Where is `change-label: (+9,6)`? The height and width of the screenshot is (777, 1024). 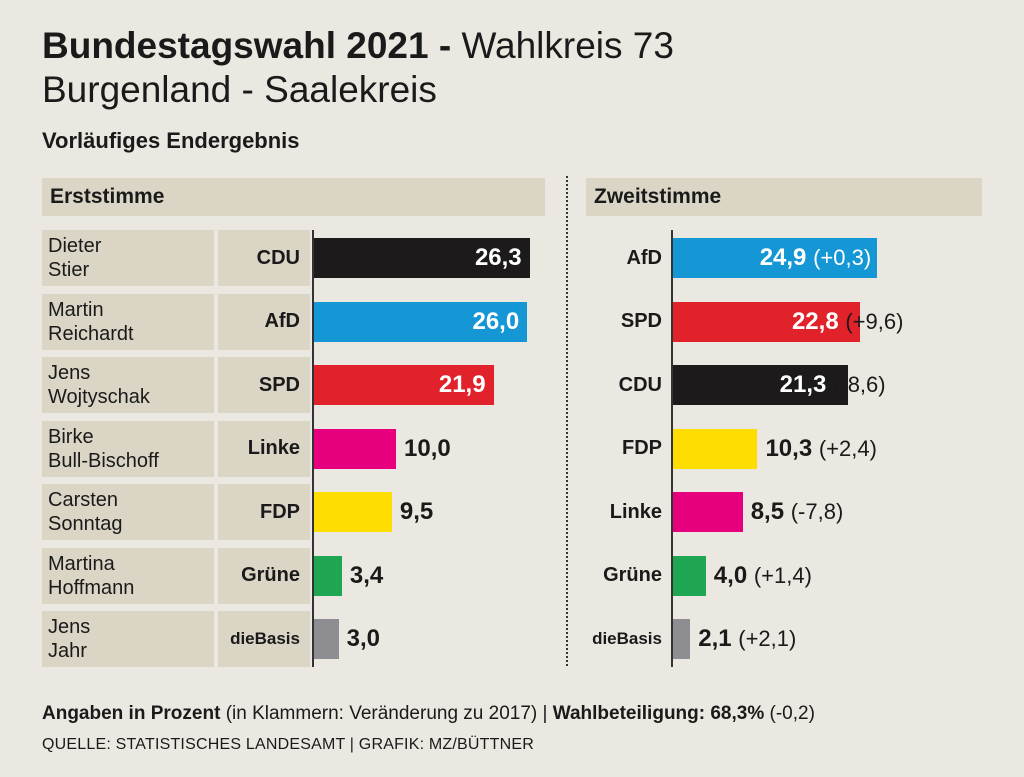
change-label: (+9,6) is located at coordinates (874, 321).